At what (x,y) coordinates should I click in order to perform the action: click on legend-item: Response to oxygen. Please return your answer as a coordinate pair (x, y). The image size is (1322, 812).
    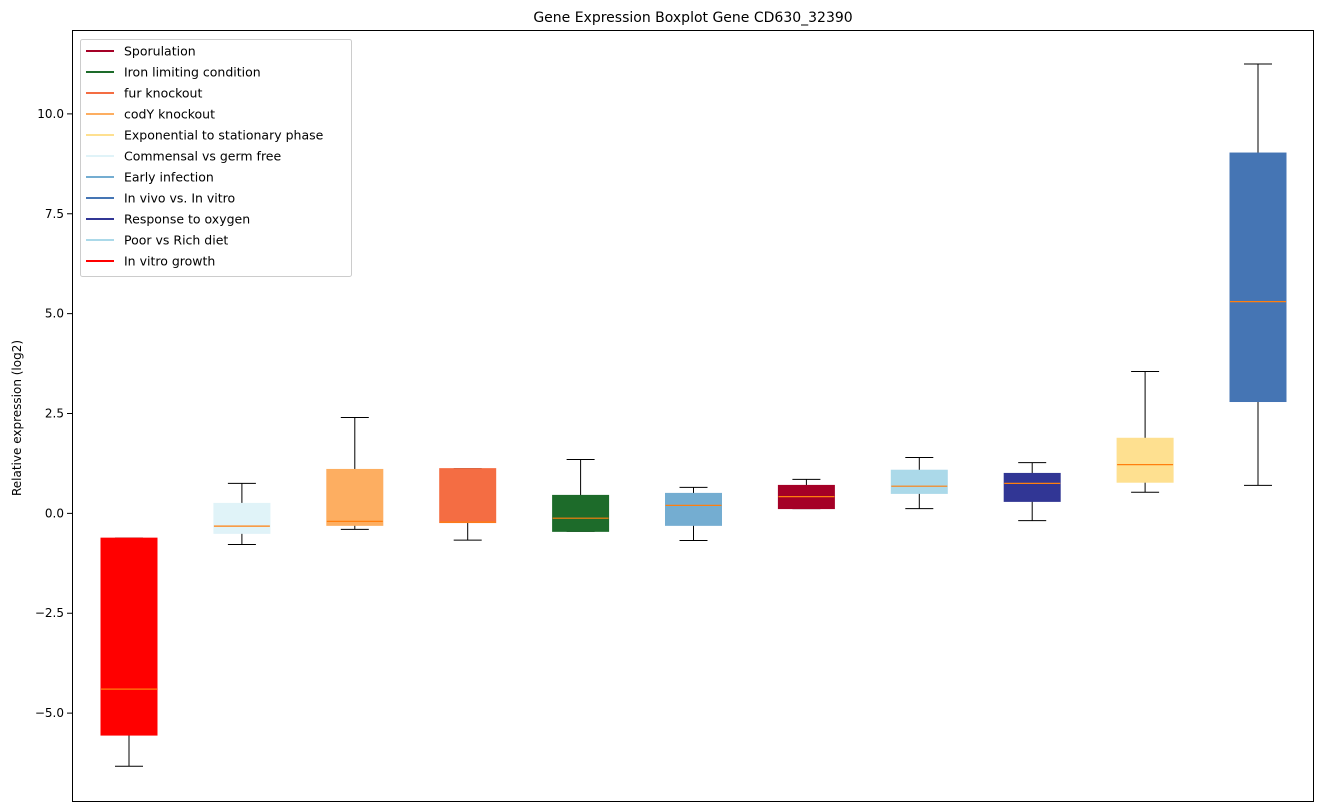
    Looking at the image, I should click on (168, 219).